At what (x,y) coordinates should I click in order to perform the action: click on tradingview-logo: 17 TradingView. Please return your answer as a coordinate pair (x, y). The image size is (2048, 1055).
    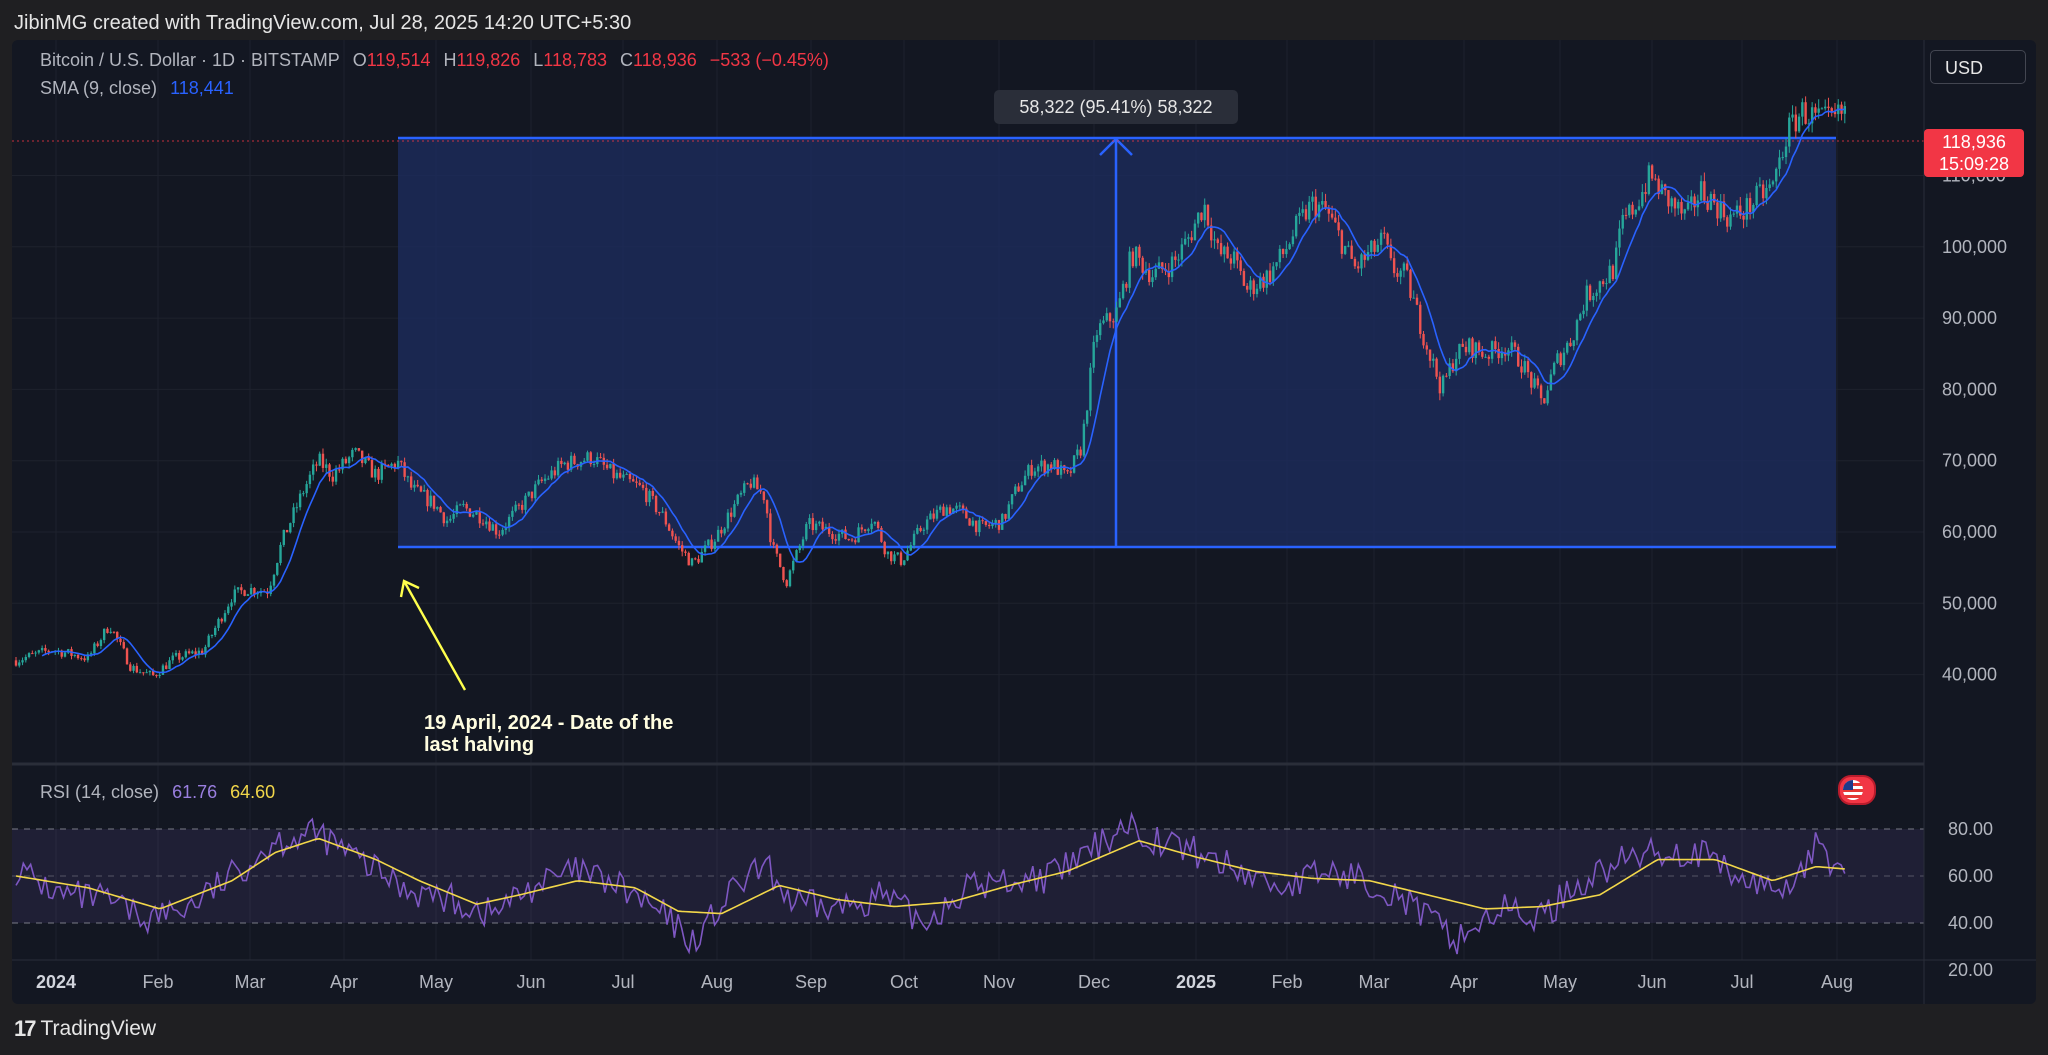
    Looking at the image, I should click on (85, 1029).